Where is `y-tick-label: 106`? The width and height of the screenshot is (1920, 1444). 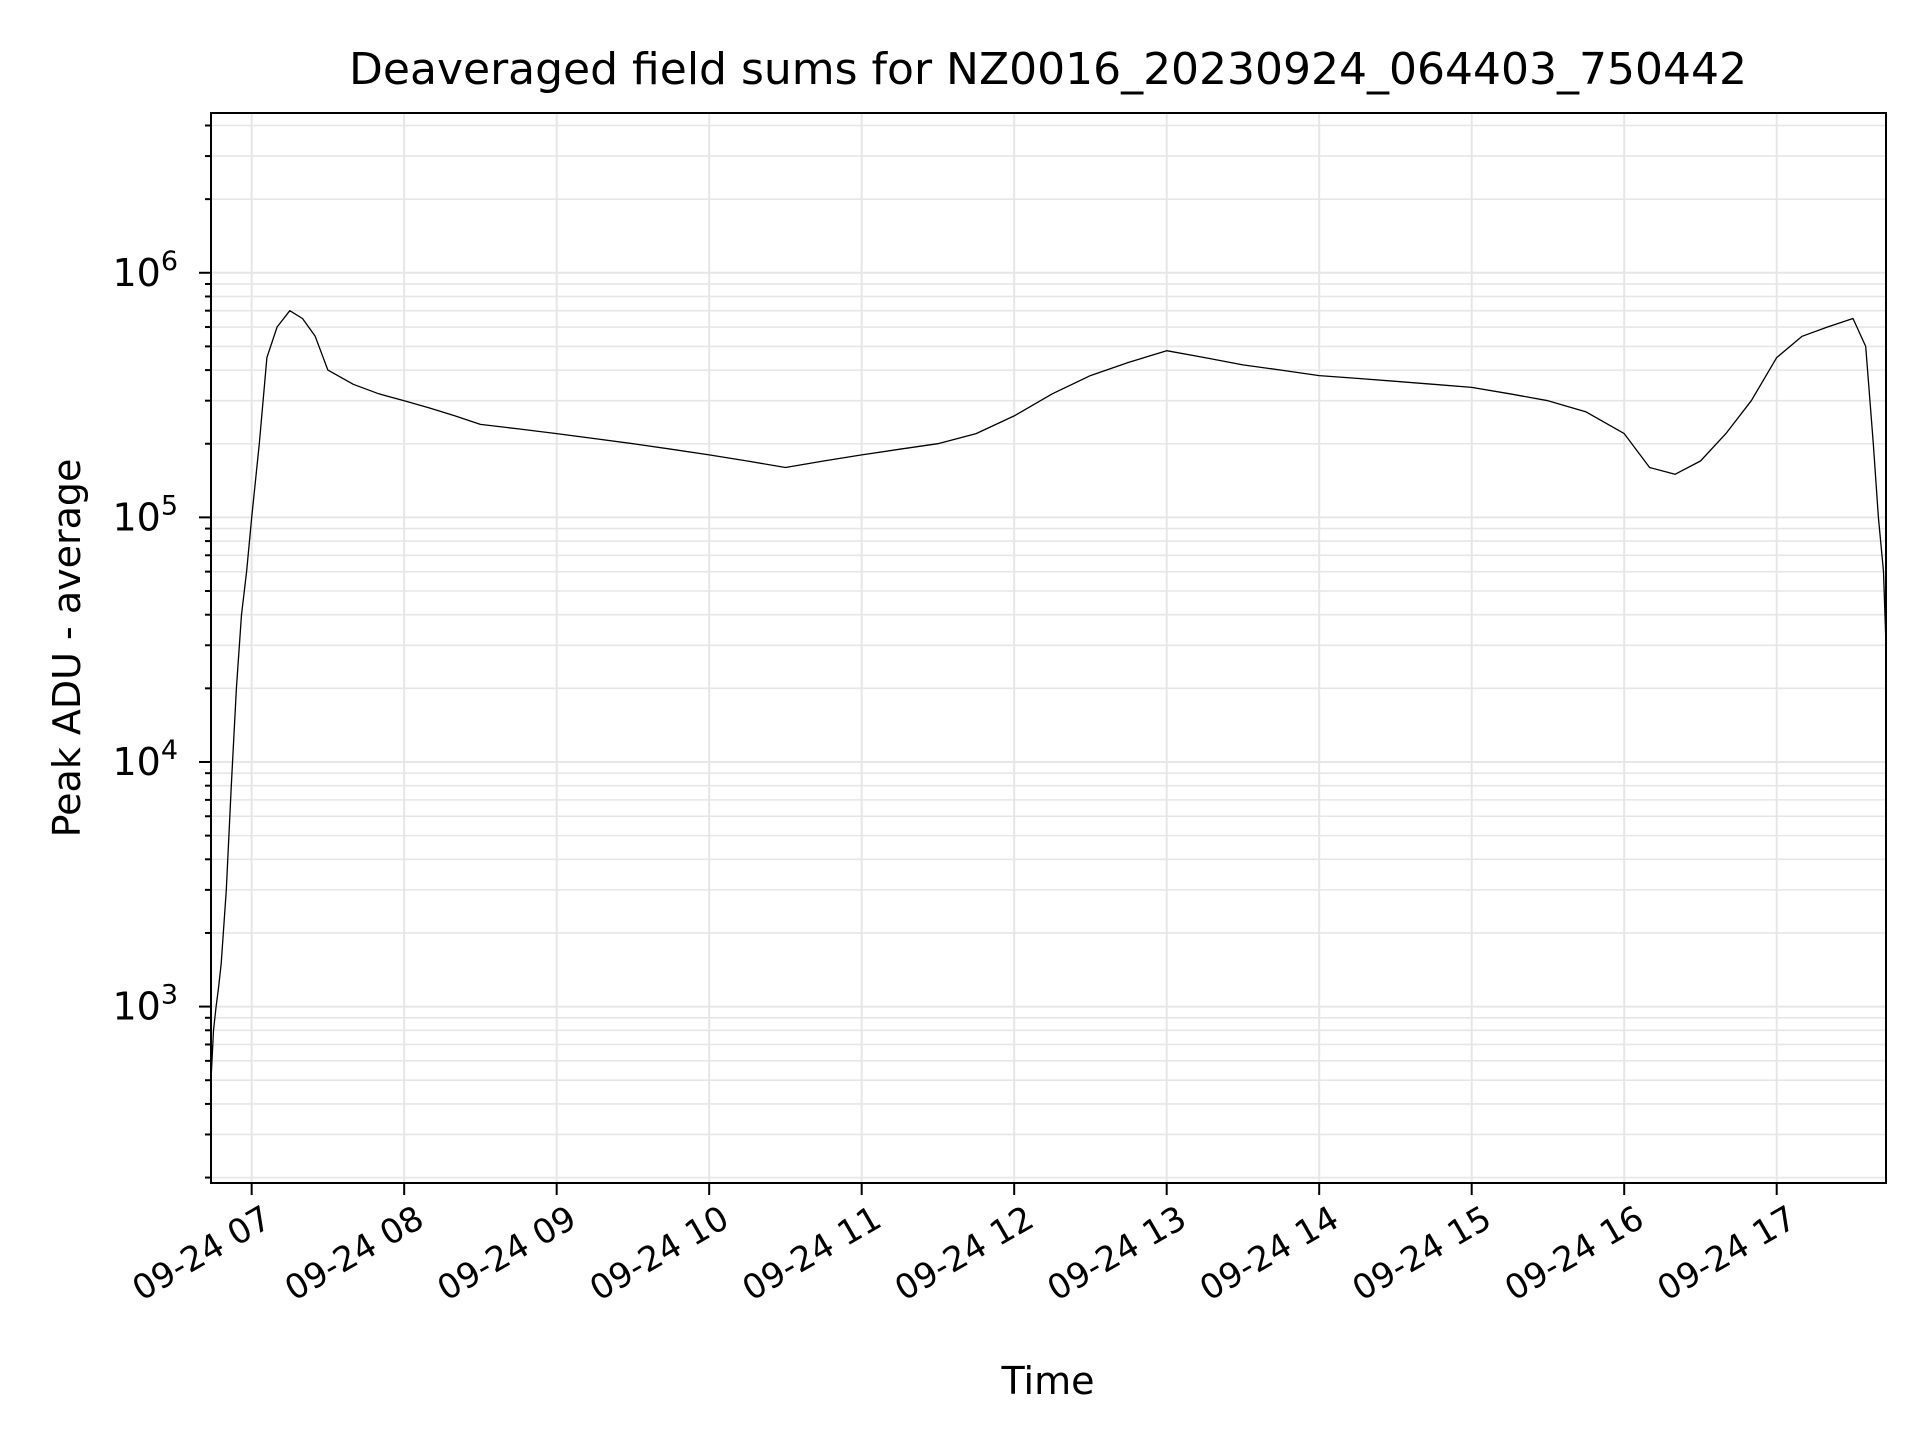 y-tick-label: 106 is located at coordinates (145, 270).